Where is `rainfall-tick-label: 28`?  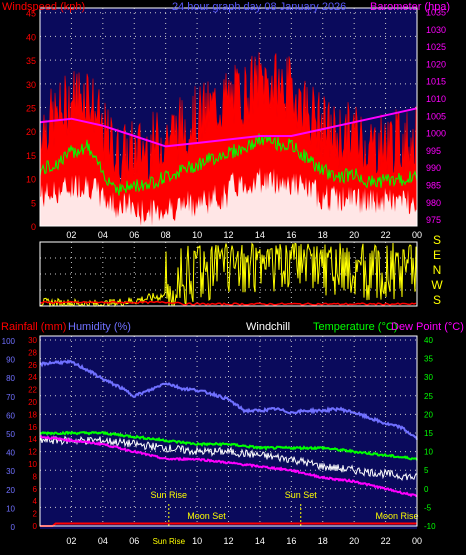 rainfall-tick-label: 28 is located at coordinates (32, 352).